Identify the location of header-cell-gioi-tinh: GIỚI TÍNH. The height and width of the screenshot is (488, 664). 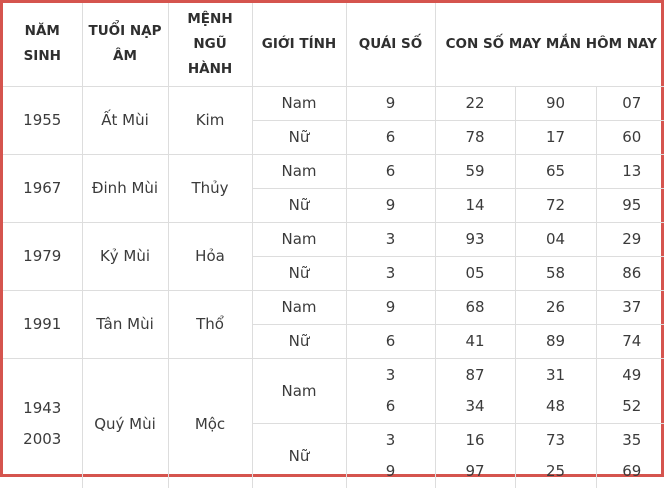
(299, 44).